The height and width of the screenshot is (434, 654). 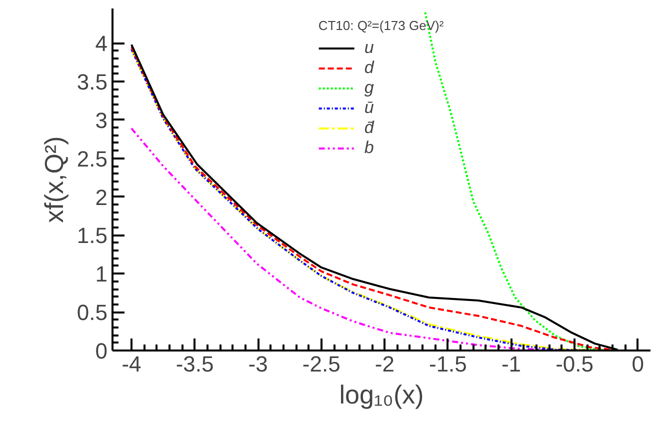 What do you see at coordinates (369, 108) in the screenshot?
I see `legend-label: ū` at bounding box center [369, 108].